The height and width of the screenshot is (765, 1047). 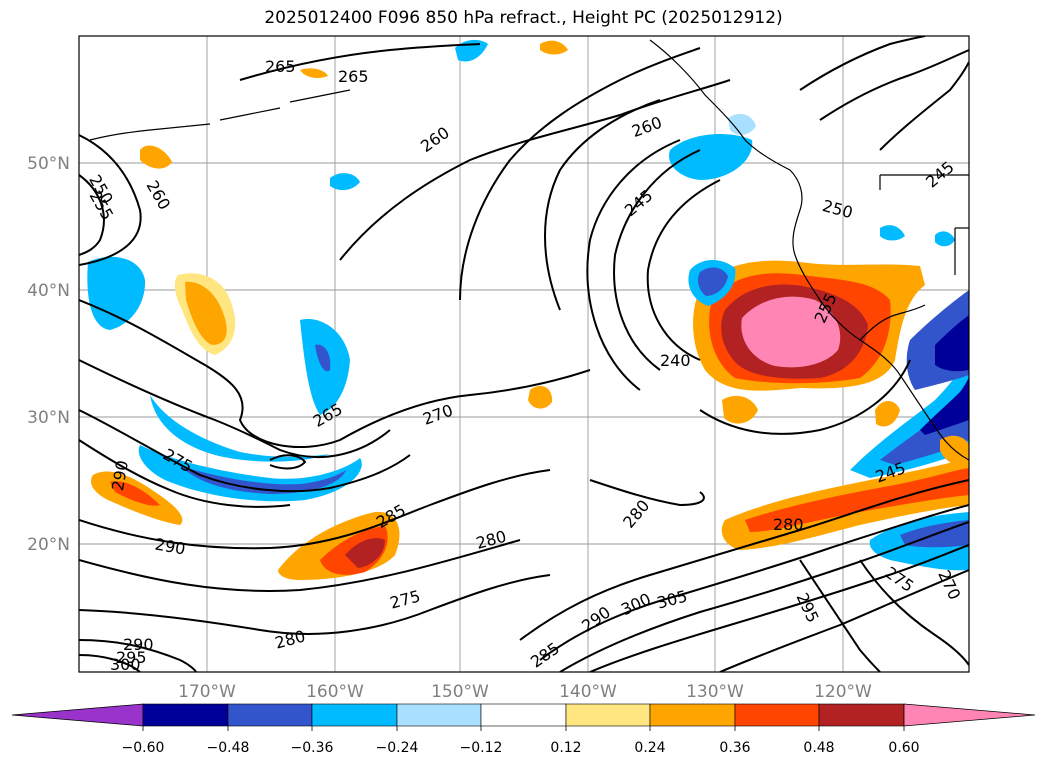 I want to click on lon-label: 170°W, so click(x=207, y=692).